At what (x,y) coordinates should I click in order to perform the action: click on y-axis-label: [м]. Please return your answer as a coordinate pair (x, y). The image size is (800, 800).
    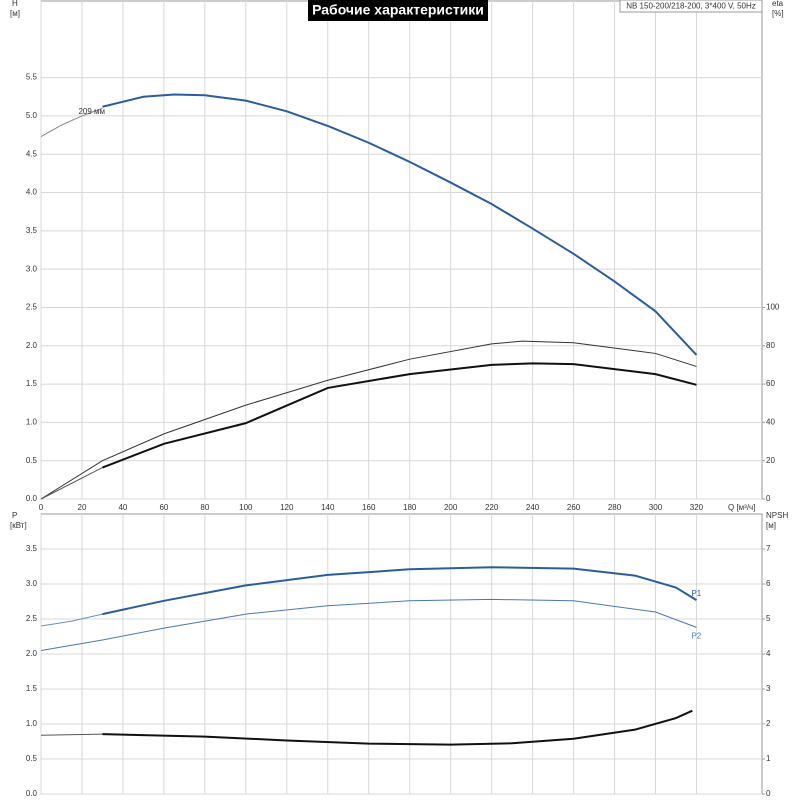
    Looking at the image, I should click on (15, 13).